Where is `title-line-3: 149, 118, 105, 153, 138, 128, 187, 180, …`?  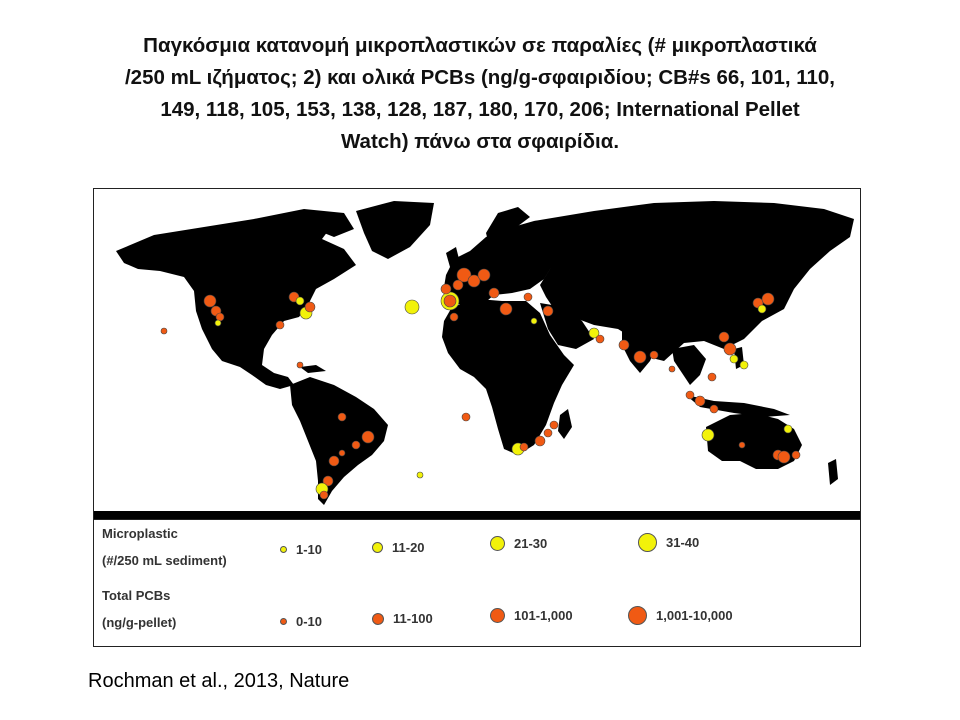
title-line-3: 149, 118, 105, 153, 138, 128, 187, 180, … is located at coordinates (480, 109).